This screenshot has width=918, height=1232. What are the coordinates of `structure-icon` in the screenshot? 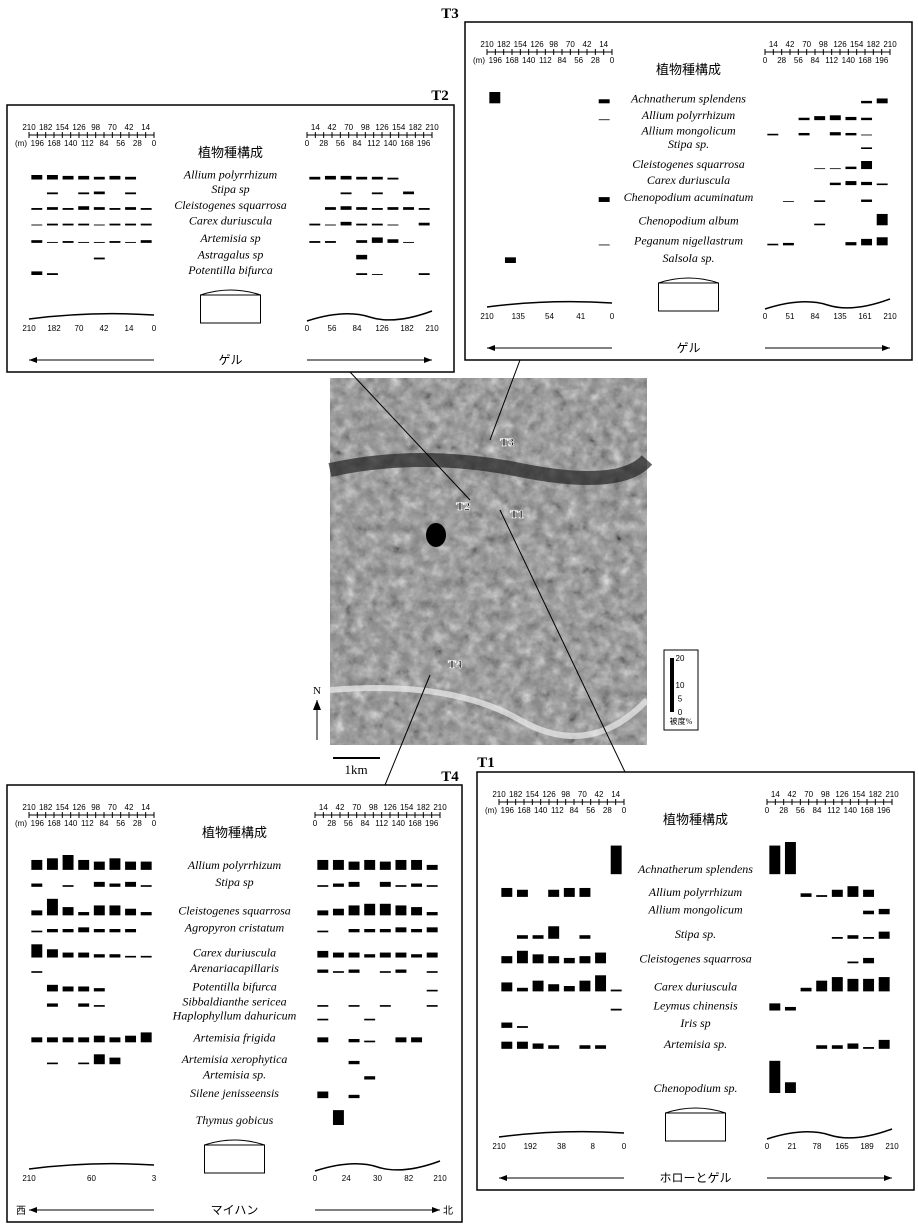 It's located at (230, 309).